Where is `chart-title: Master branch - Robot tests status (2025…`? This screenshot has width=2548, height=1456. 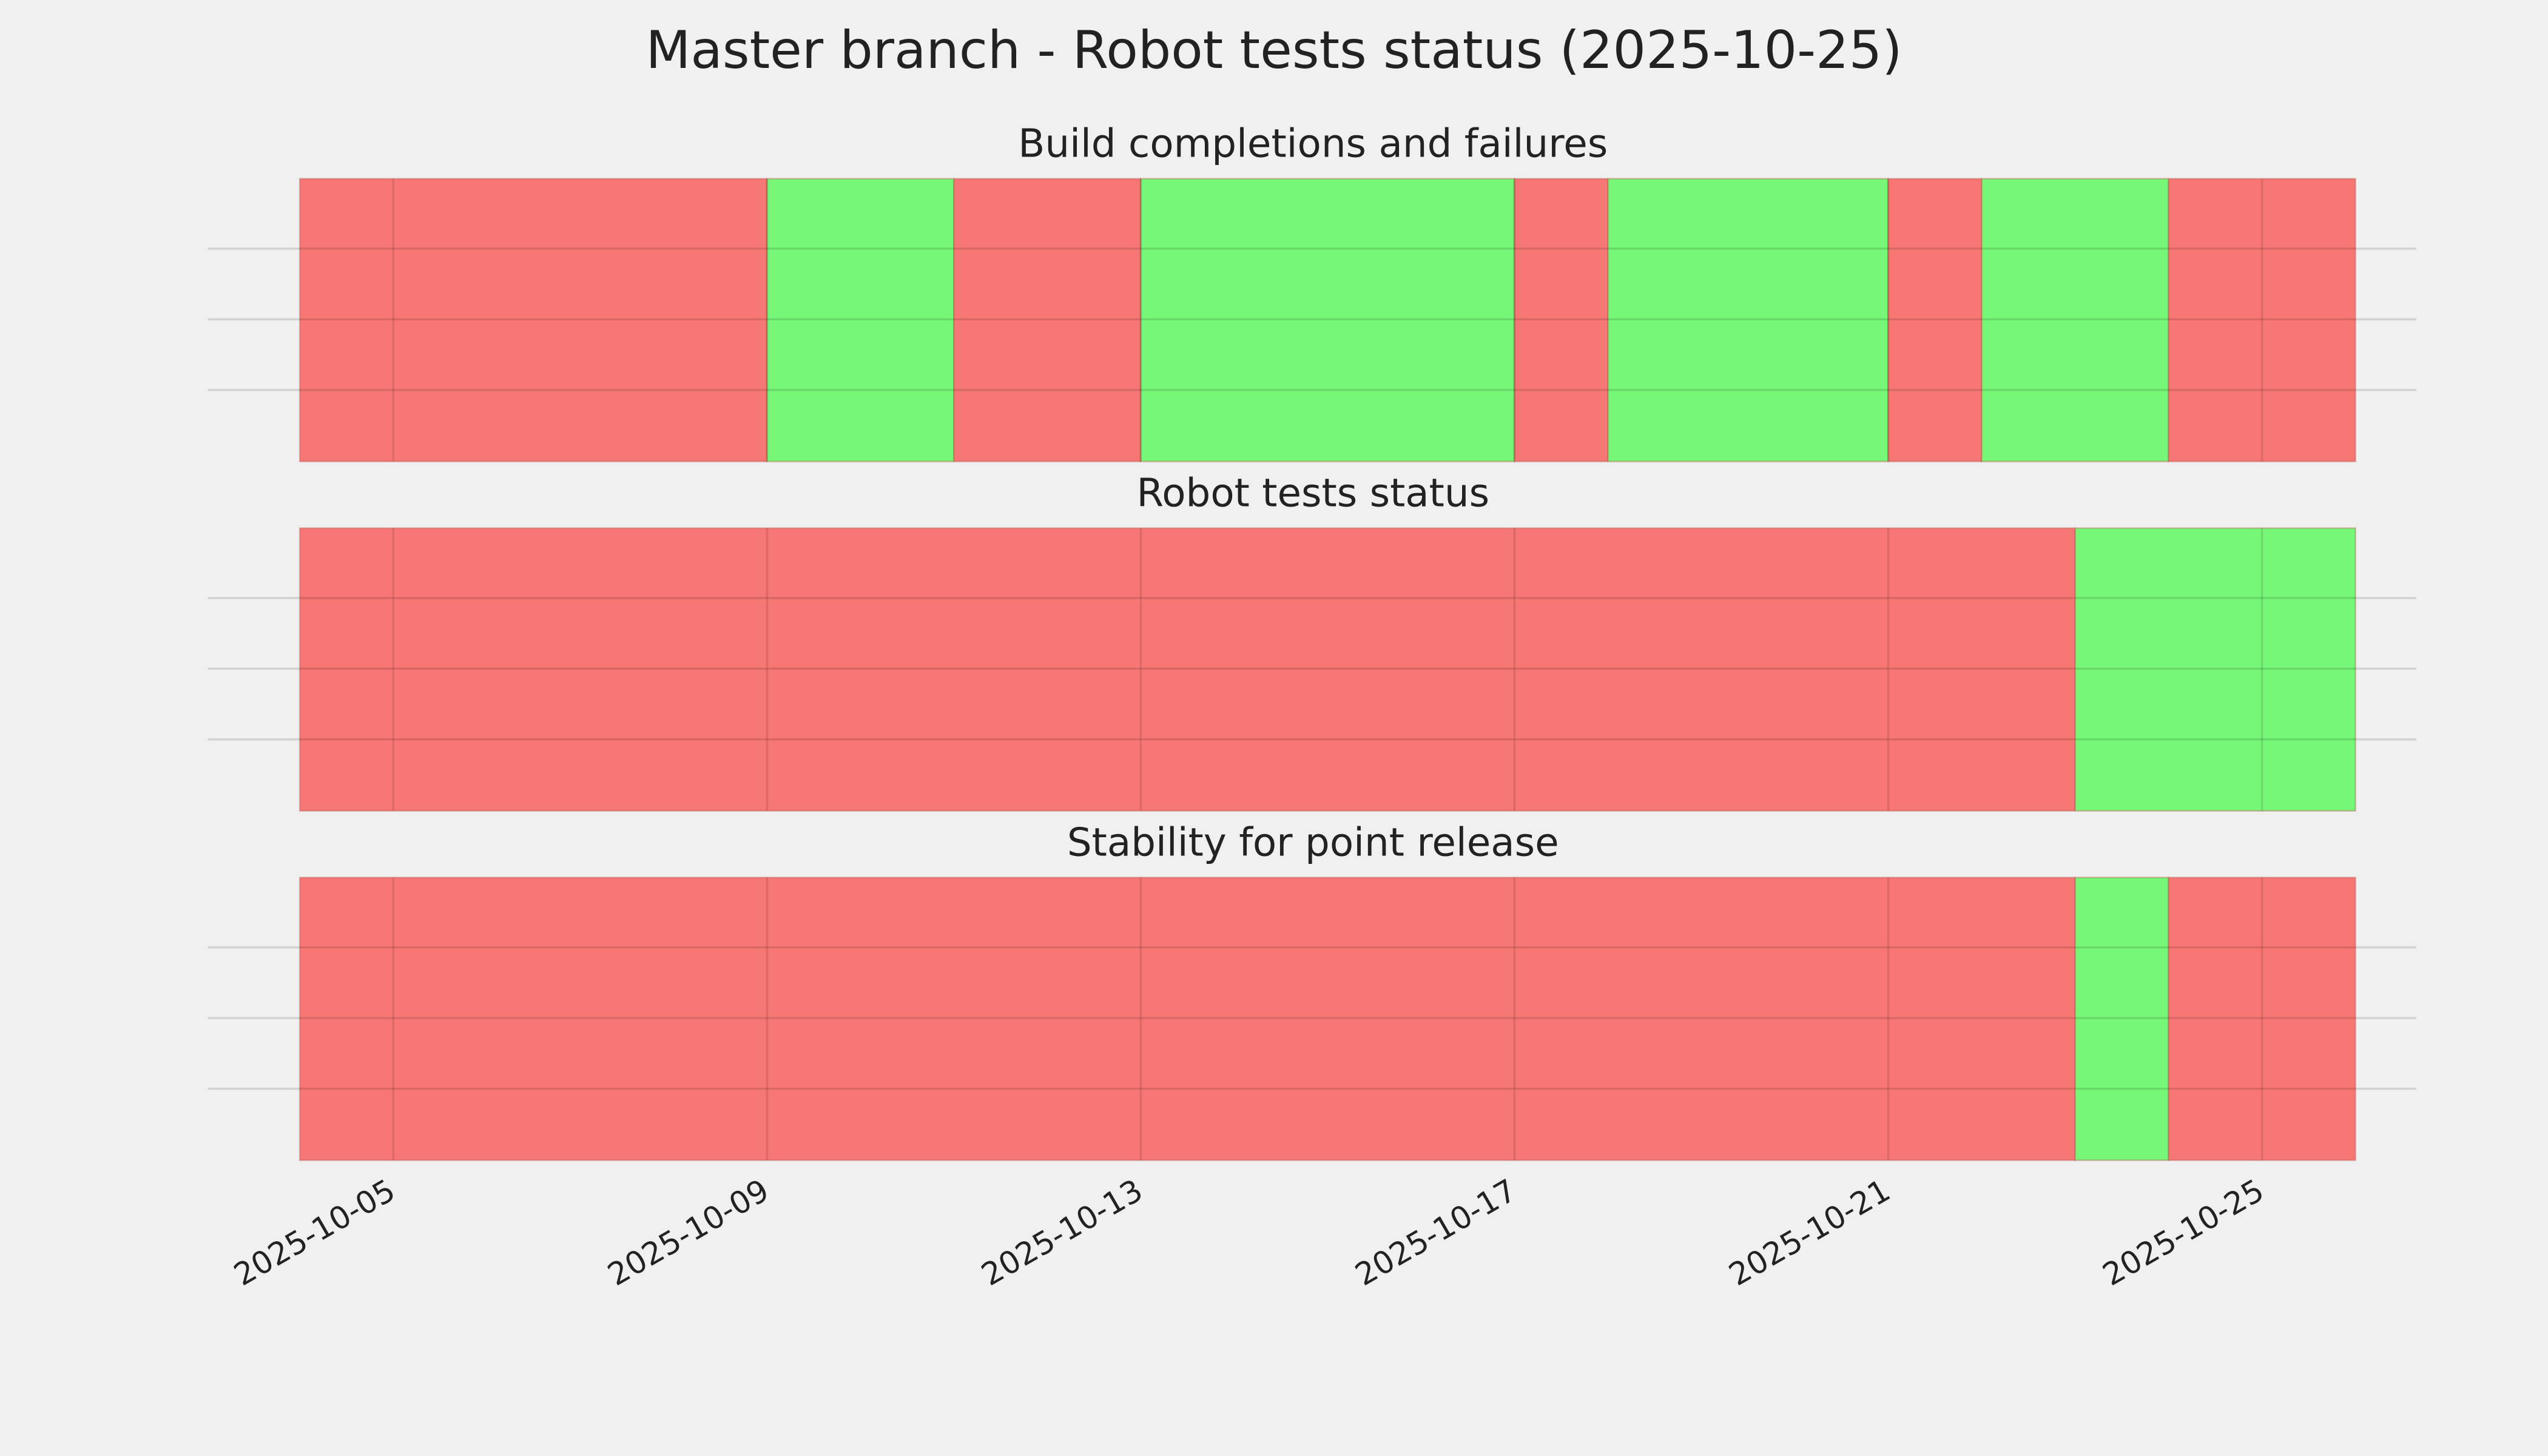
chart-title: Master branch - Robot tests status (2025… is located at coordinates (1273, 50).